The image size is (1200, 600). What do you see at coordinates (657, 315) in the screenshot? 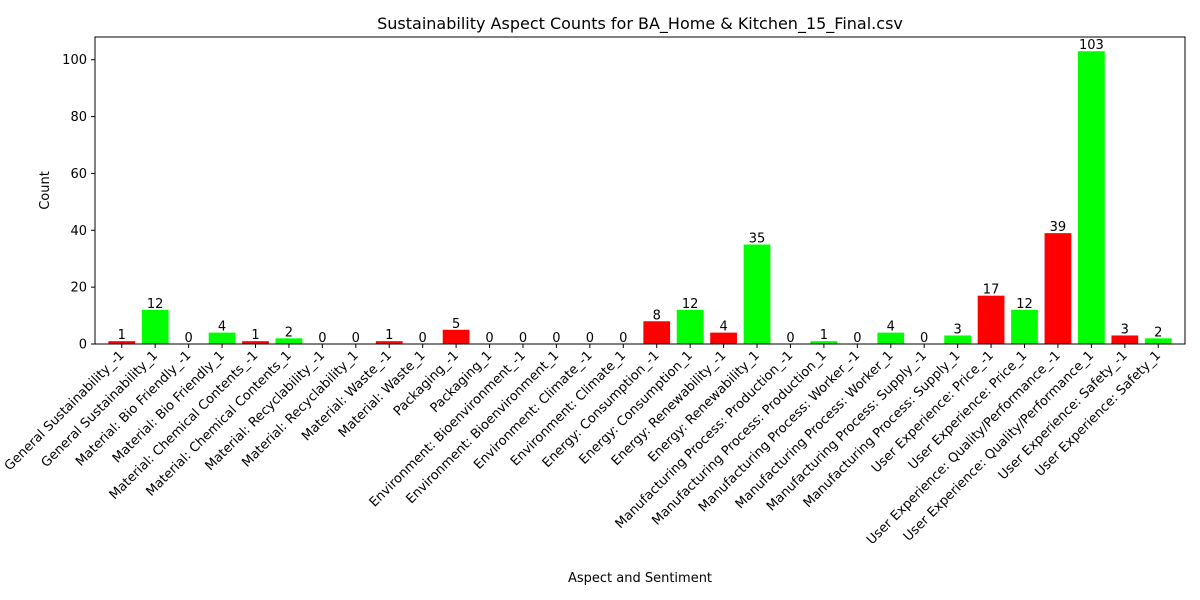
I see `value-label-16: 8` at bounding box center [657, 315].